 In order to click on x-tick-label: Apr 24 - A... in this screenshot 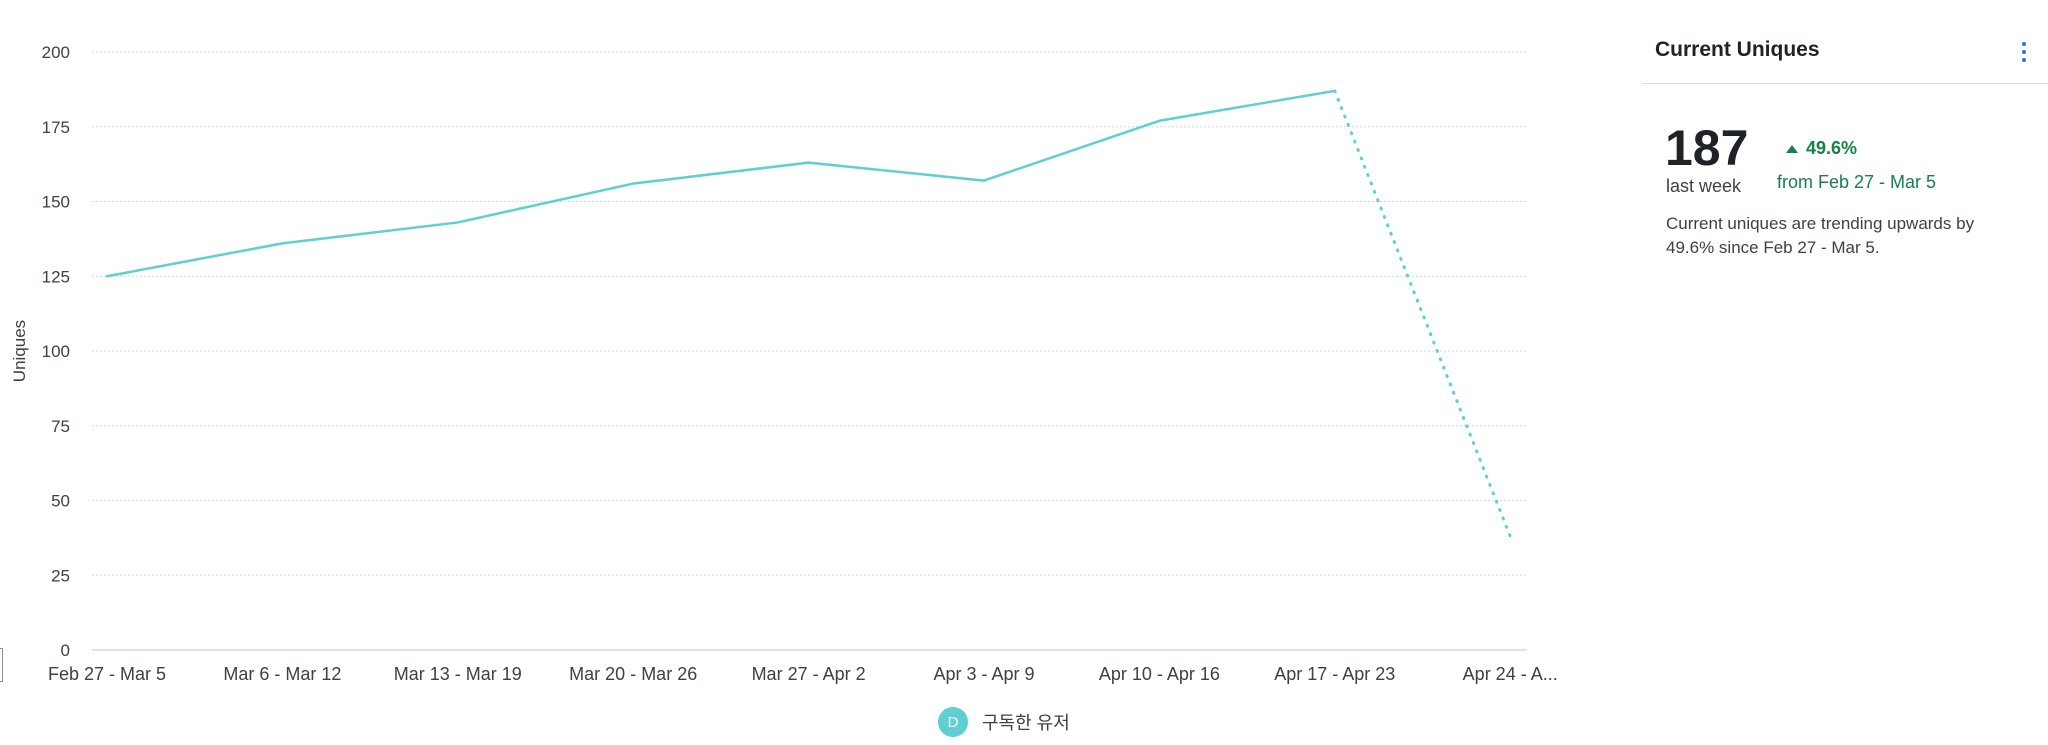, I will do `click(1510, 674)`.